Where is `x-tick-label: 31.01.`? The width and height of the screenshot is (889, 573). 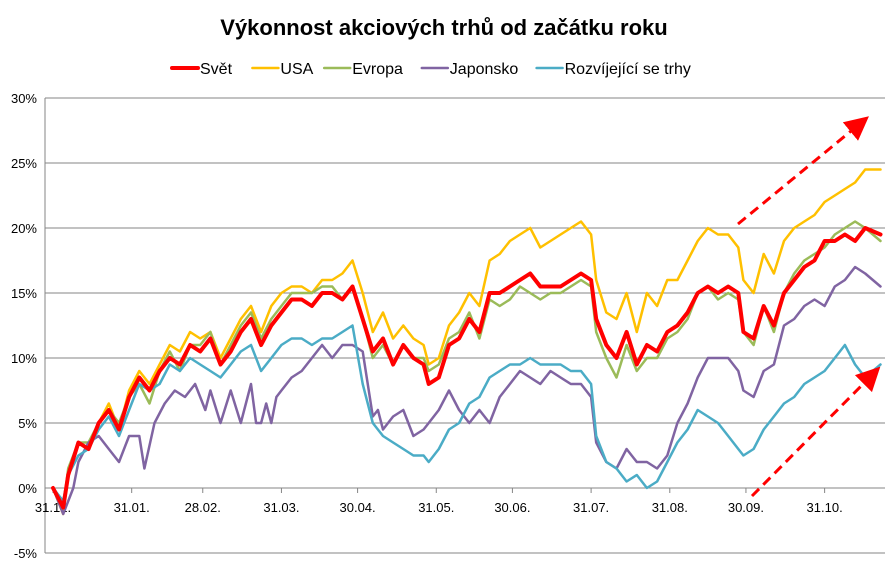 x-tick-label: 31.01. is located at coordinates (132, 507).